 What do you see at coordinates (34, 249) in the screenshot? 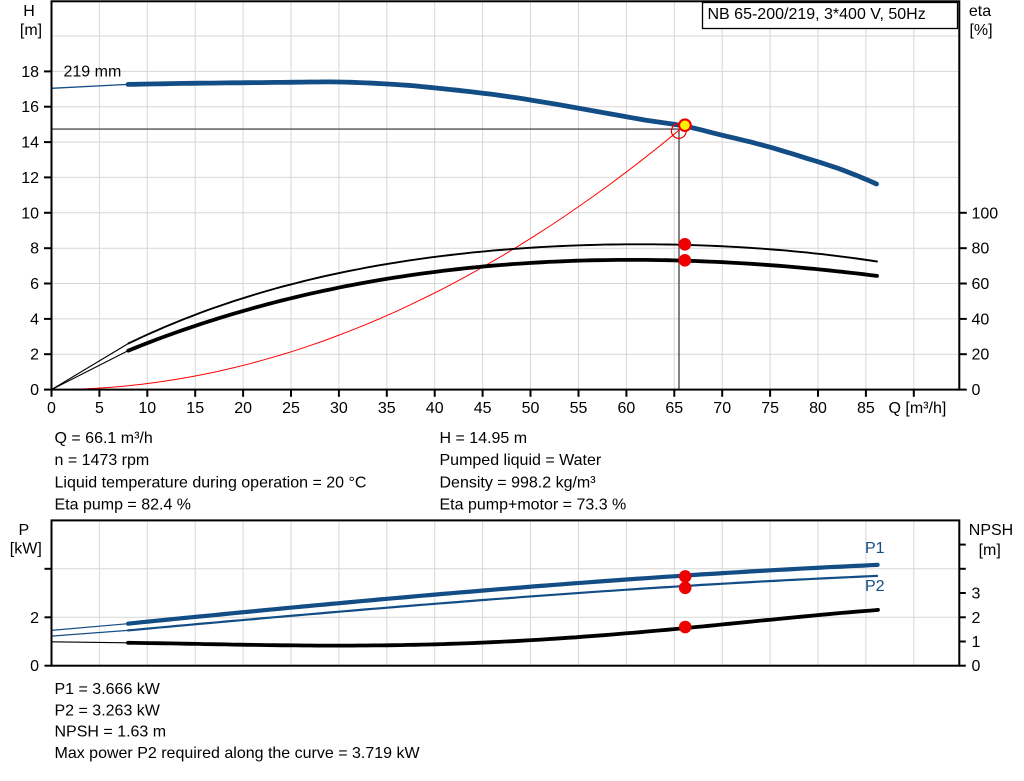
I see `svg-text: 8` at bounding box center [34, 249].